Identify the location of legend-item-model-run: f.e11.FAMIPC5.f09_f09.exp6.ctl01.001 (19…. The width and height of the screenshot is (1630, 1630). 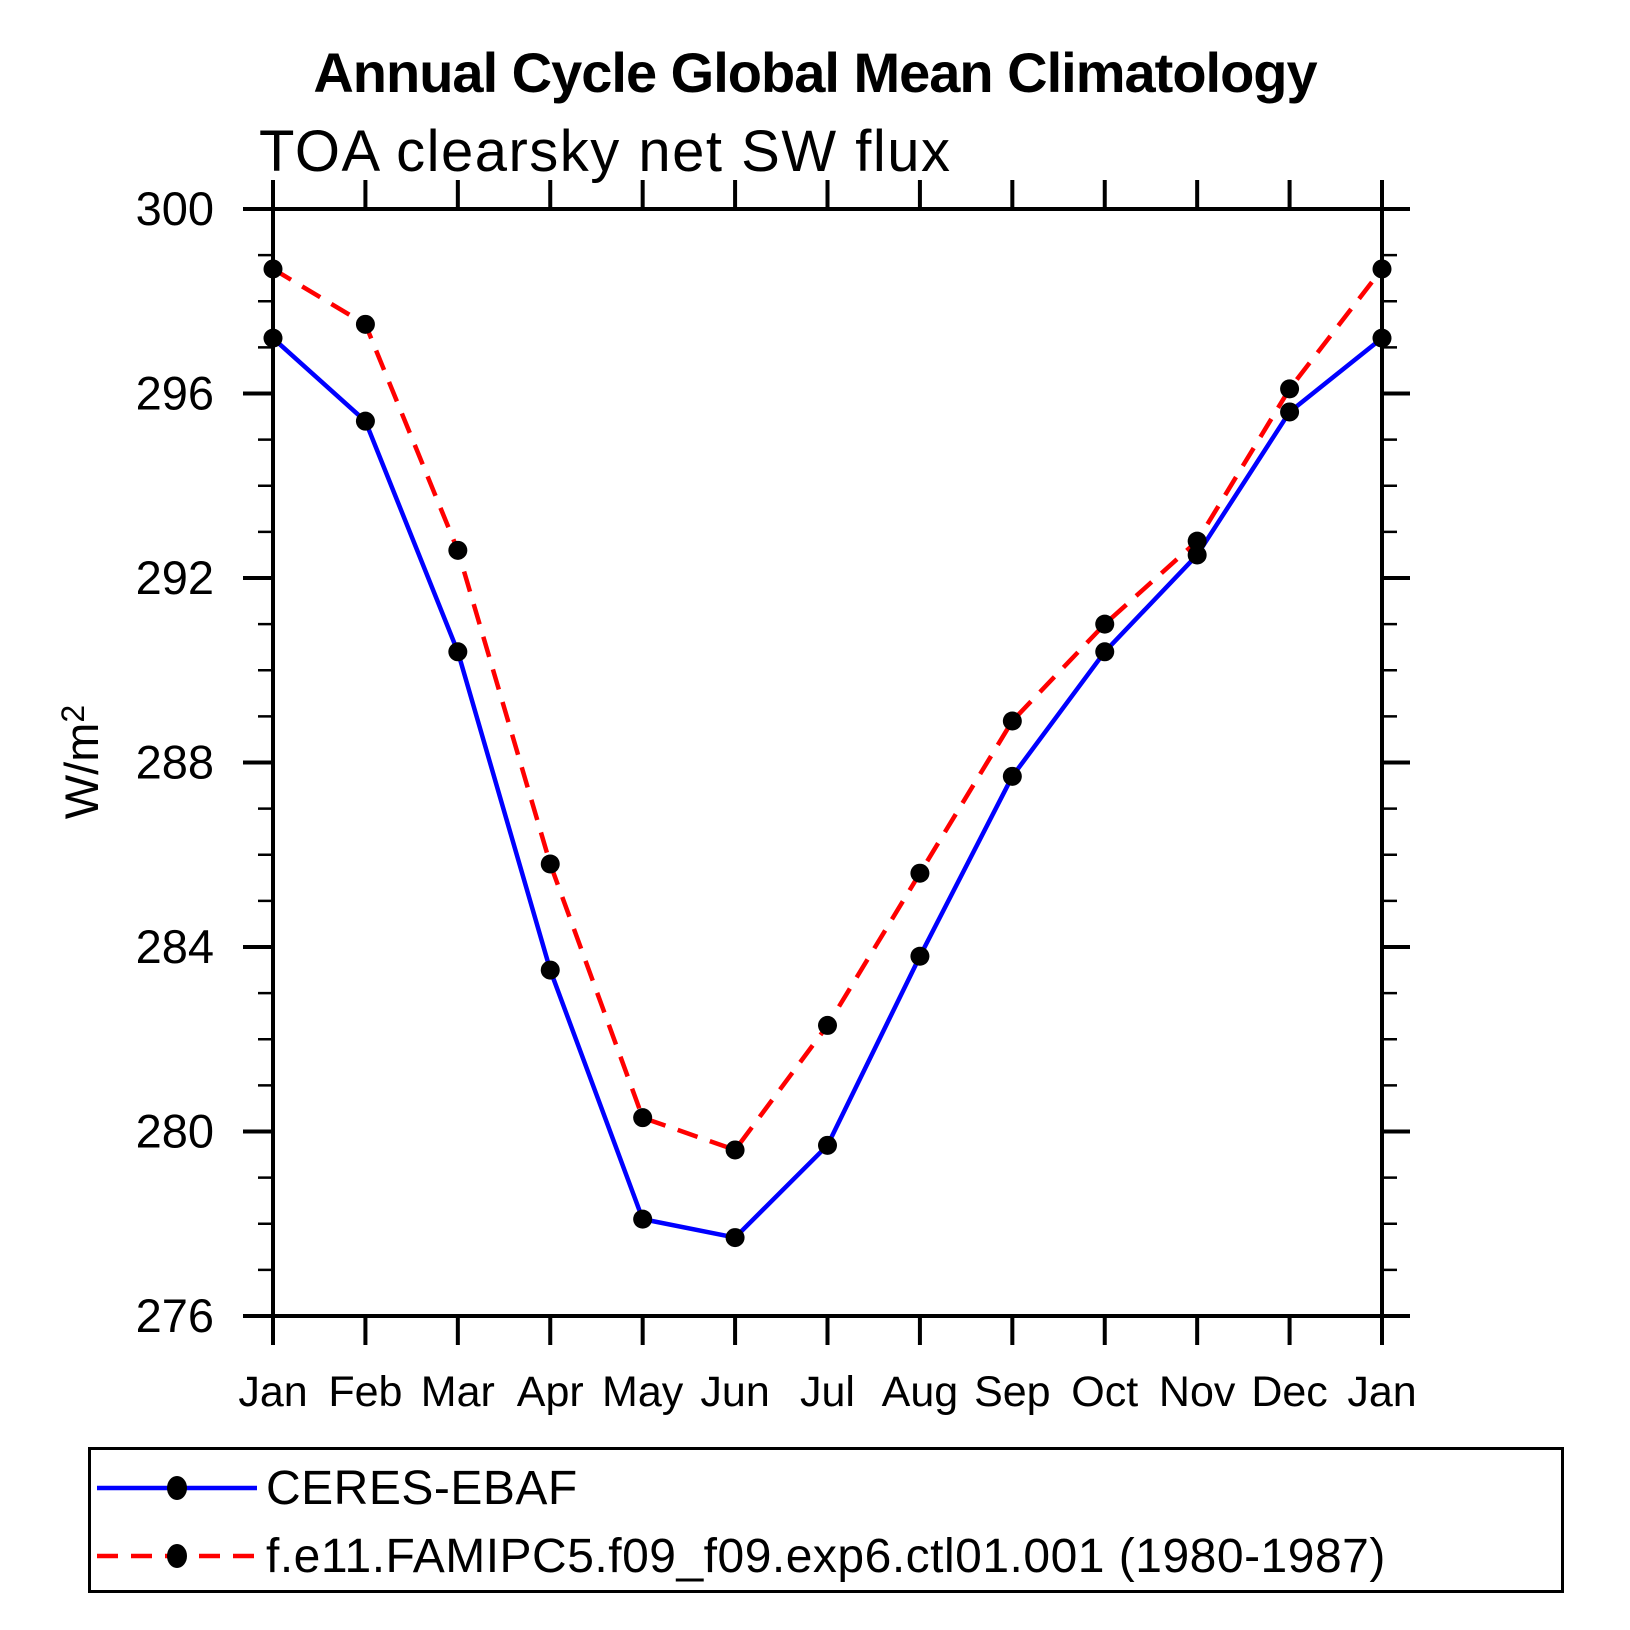
(741, 1556).